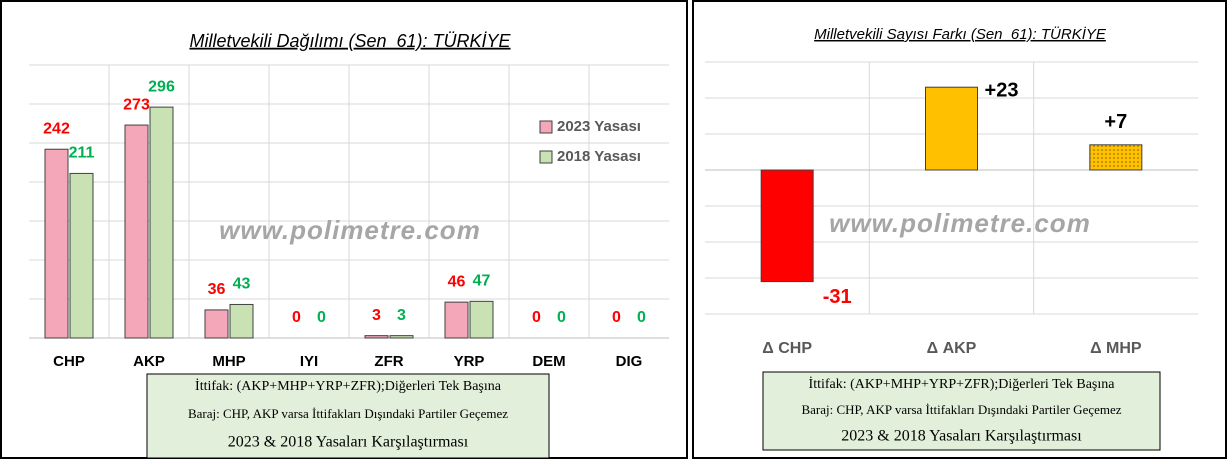  What do you see at coordinates (56, 128) in the screenshot?
I see `data-label: 242` at bounding box center [56, 128].